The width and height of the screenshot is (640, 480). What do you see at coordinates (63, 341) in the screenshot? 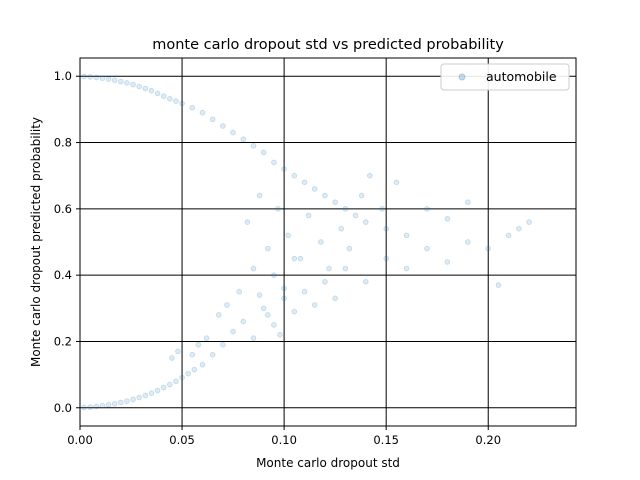
I see `y-tick-label: 0.2` at bounding box center [63, 341].